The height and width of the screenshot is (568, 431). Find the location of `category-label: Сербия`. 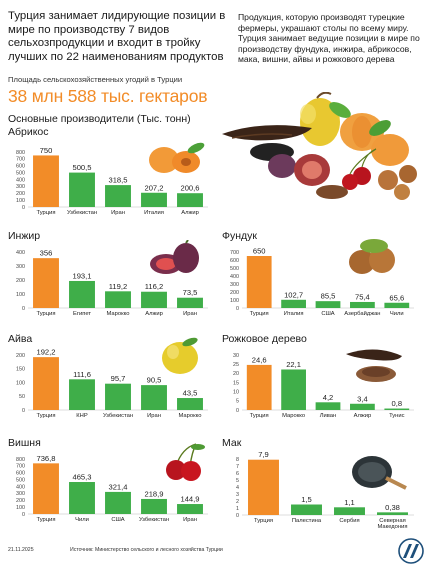

category-label: Сербия is located at coordinates (349, 521).